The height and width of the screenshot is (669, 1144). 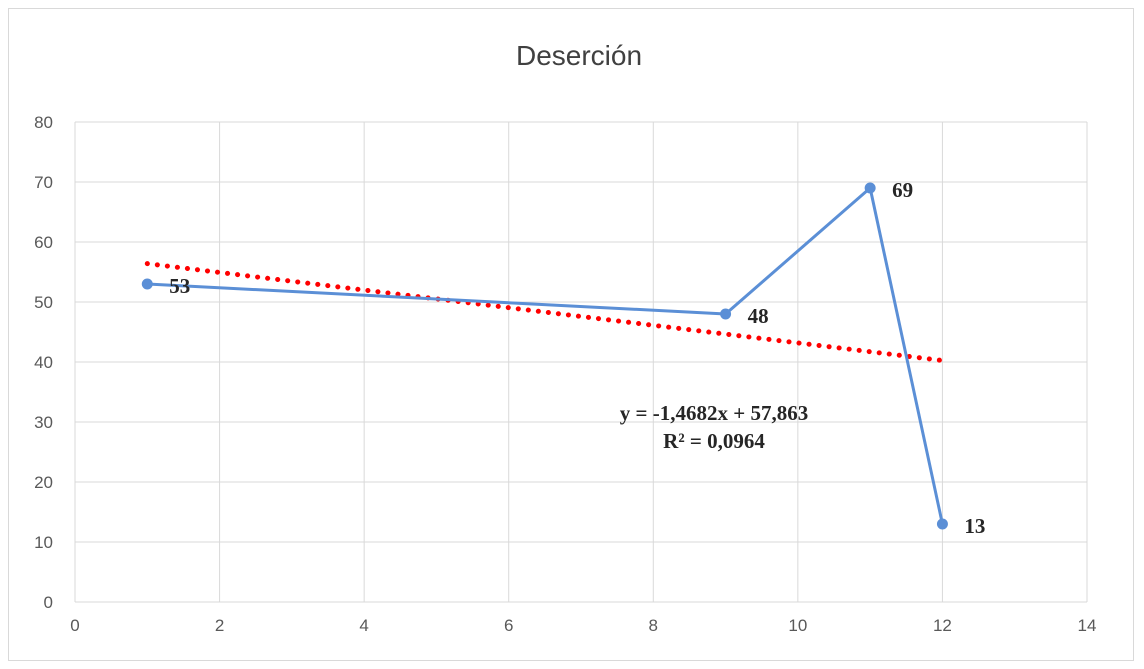 I want to click on trendline-path, so click(x=544, y=312).